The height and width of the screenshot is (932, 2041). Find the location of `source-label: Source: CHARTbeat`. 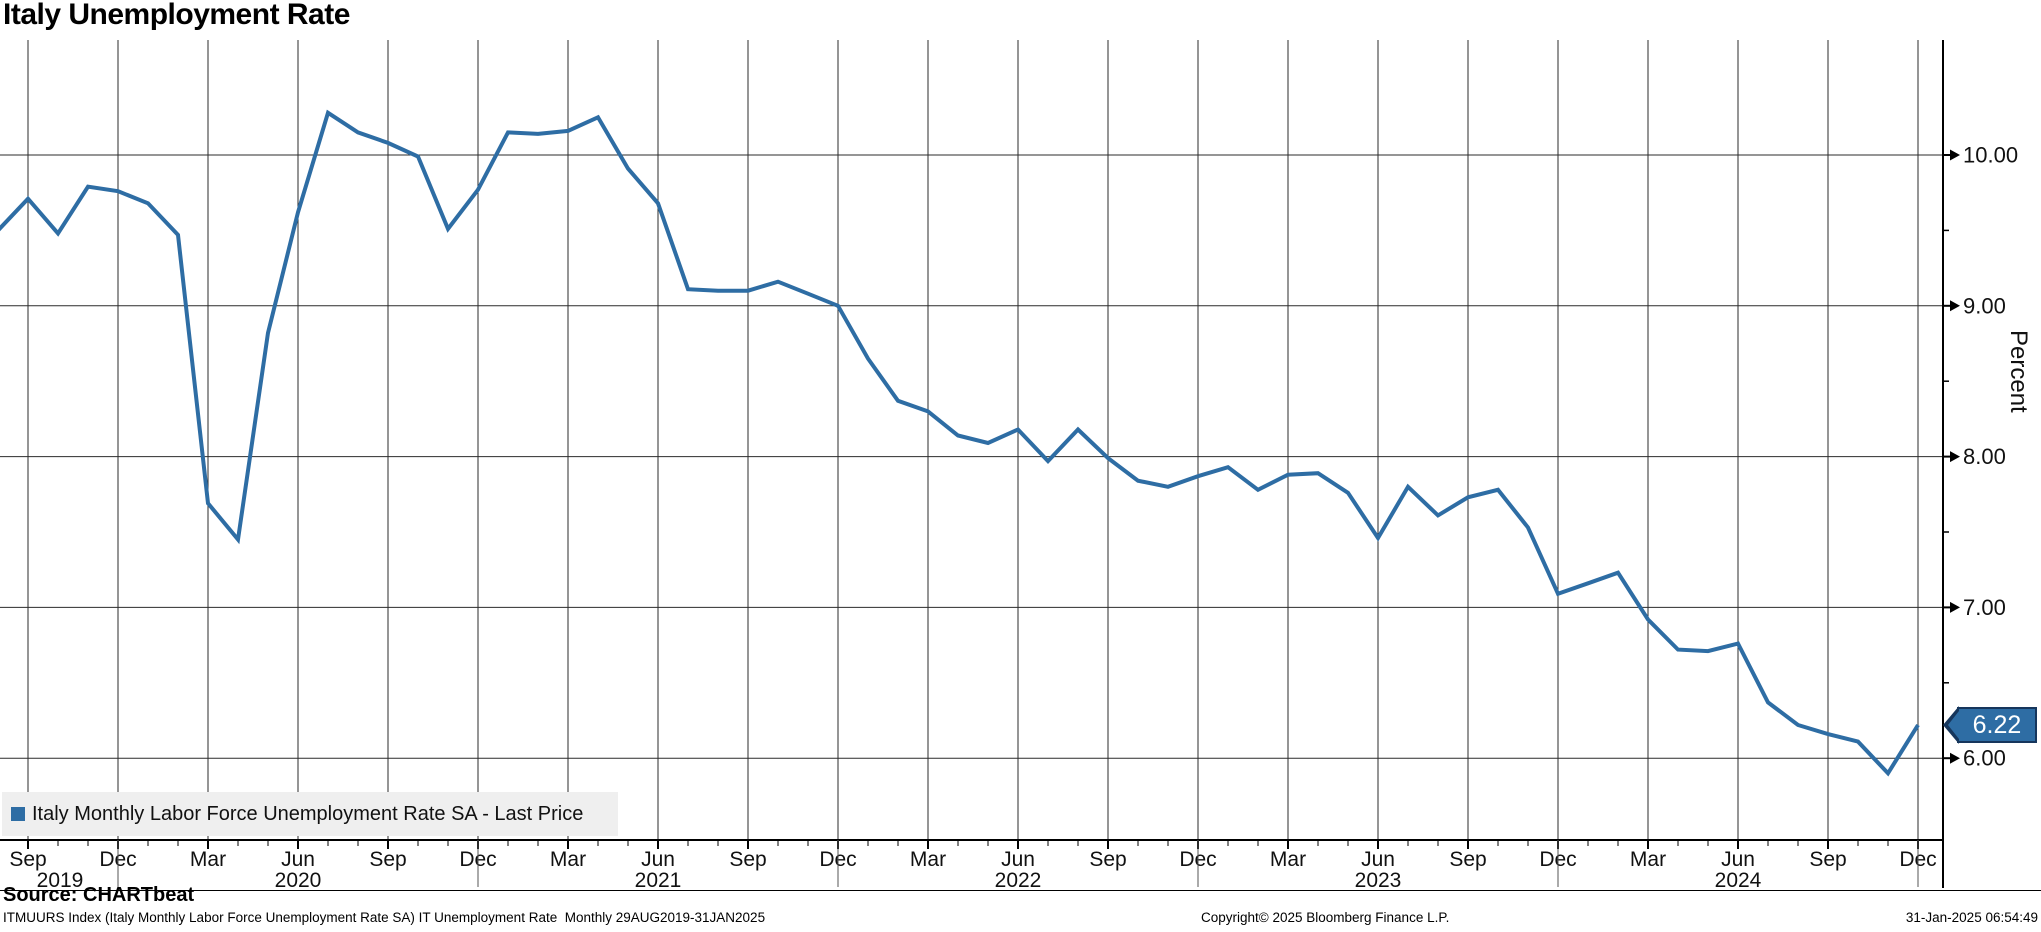

source-label: Source: CHARTbeat is located at coordinates (99, 895).